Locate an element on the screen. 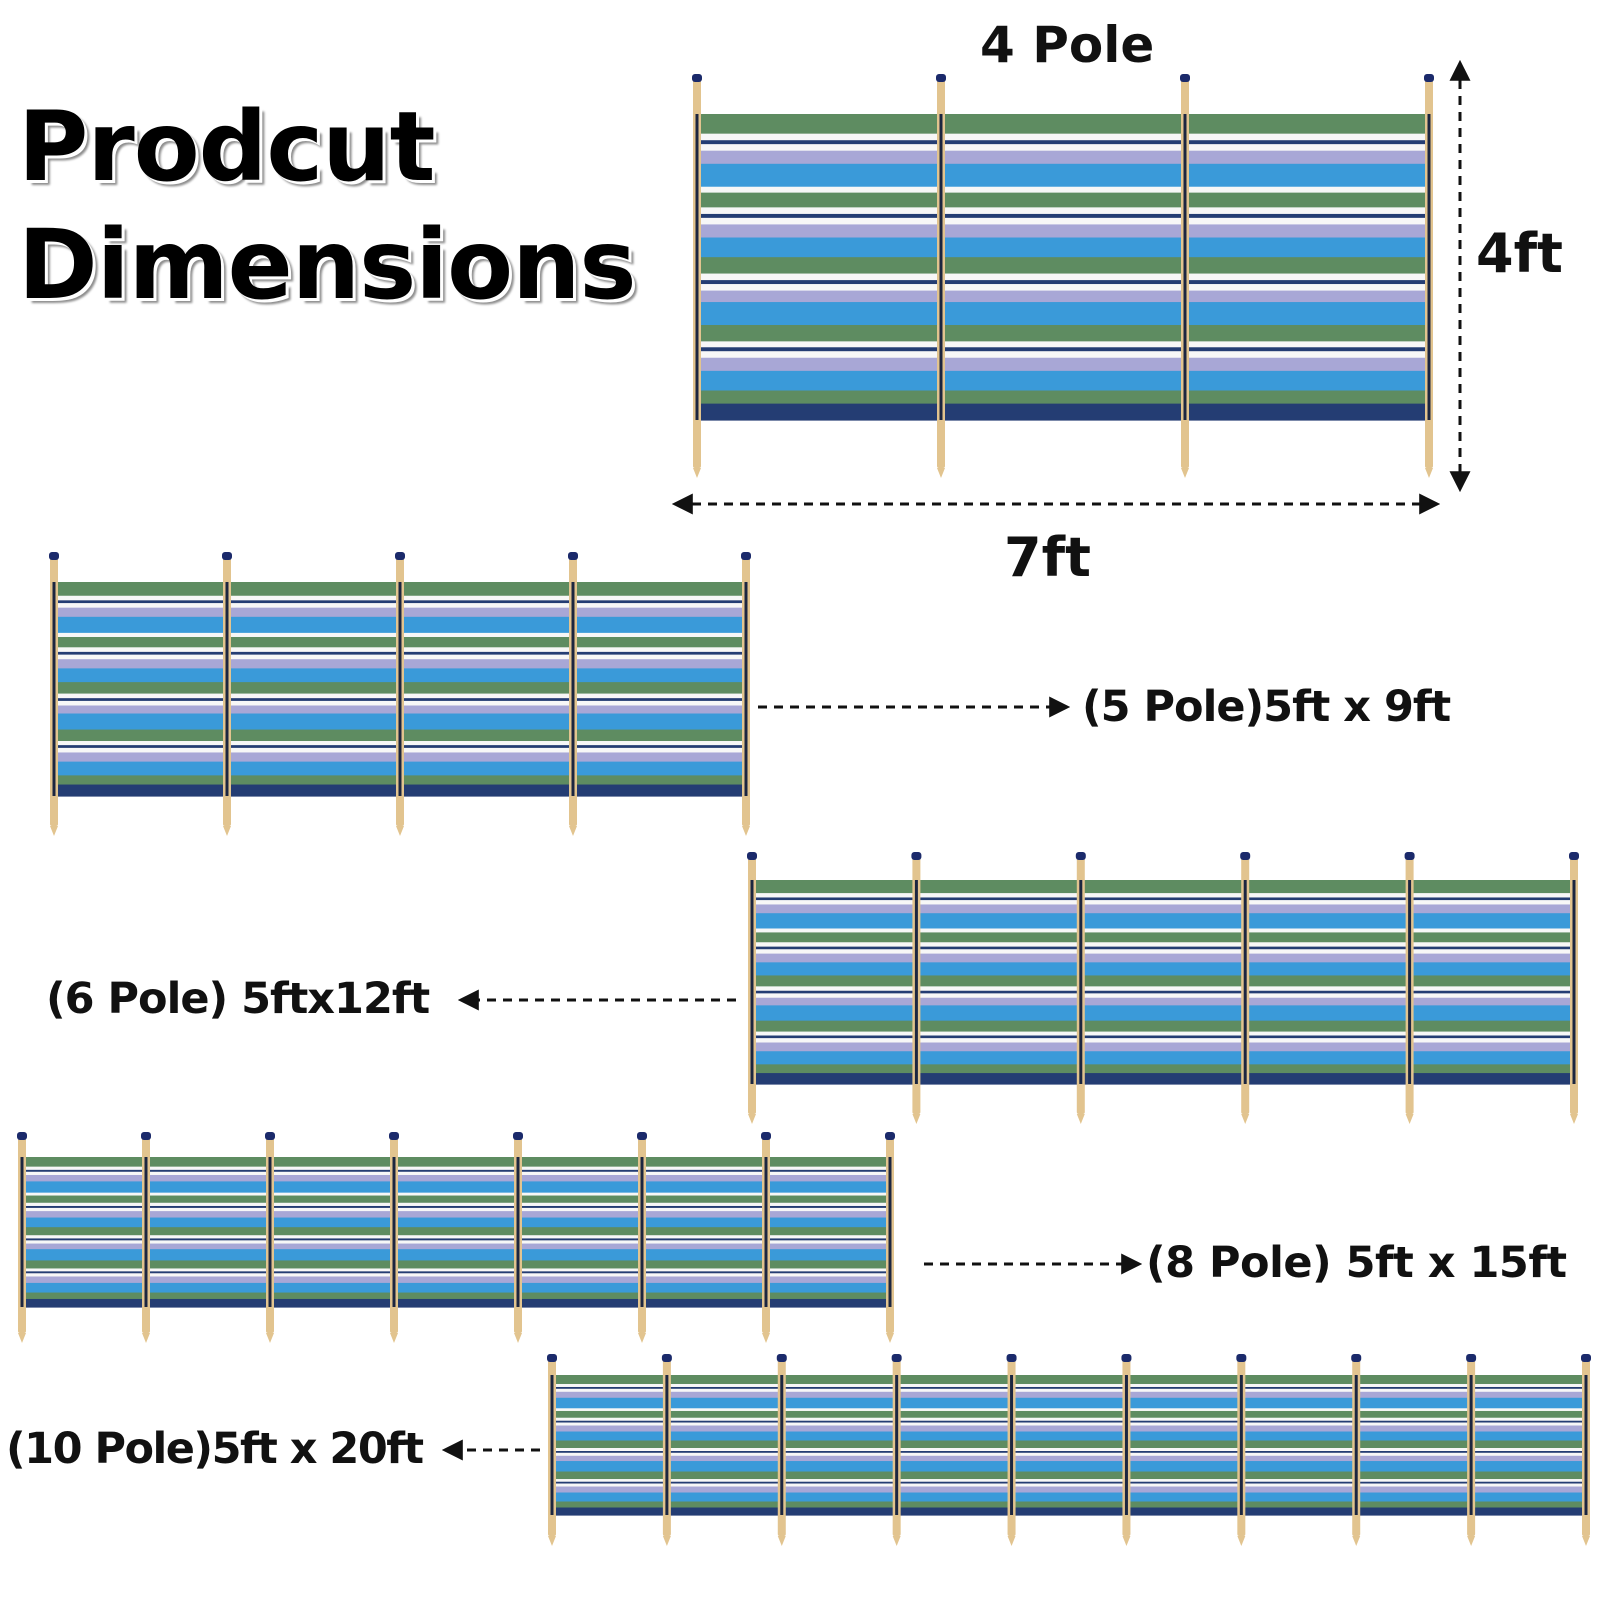 This screenshot has width=1600, height=1600. windbreak-8-pole is located at coordinates (456, 1237).